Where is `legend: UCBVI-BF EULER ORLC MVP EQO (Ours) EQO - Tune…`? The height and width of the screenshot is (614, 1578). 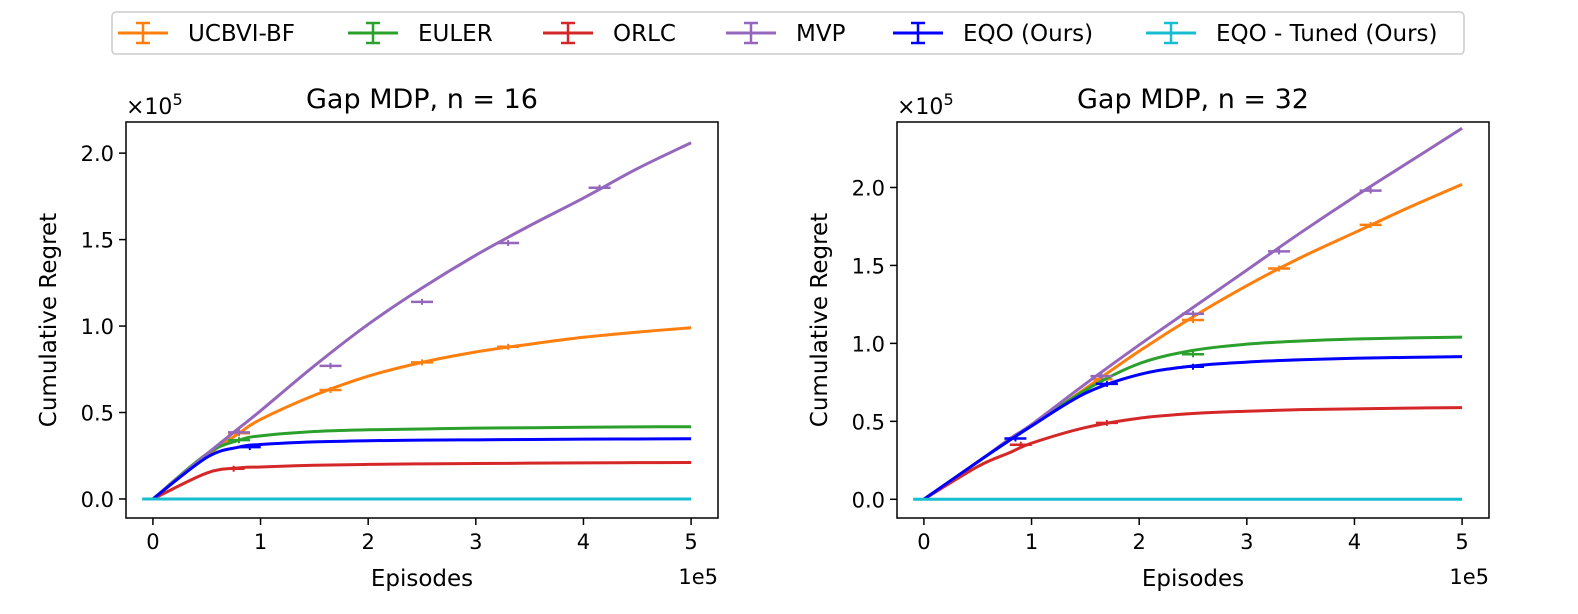 legend: UCBVI-BF EULER ORLC MVP EQO (Ours) EQO - Tune… is located at coordinates (788, 33).